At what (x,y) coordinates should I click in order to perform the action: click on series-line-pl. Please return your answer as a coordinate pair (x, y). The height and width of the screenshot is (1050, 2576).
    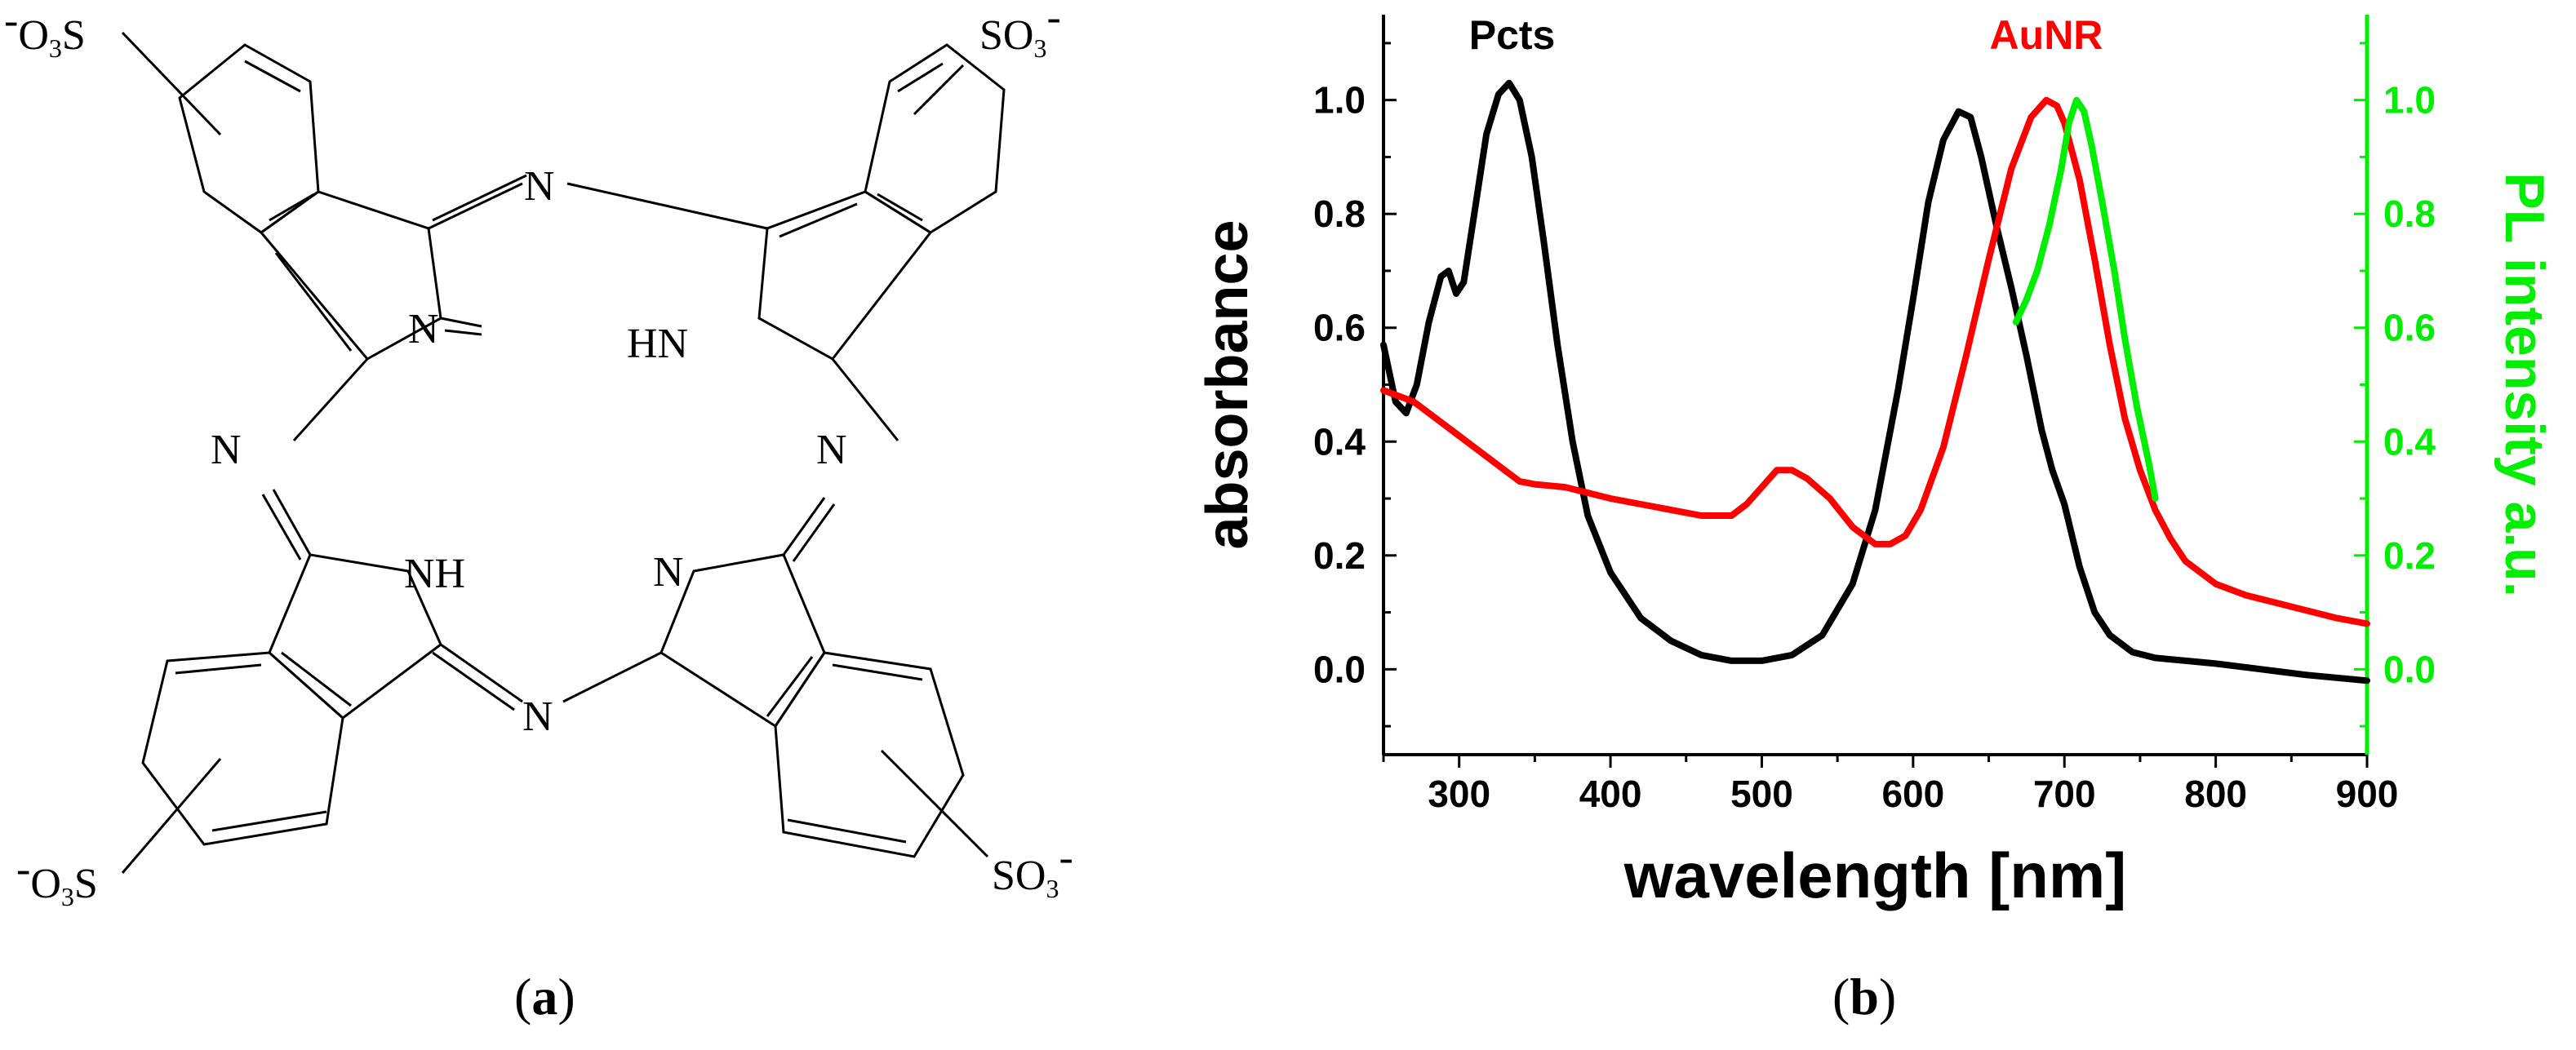
    Looking at the image, I should click on (2085, 299).